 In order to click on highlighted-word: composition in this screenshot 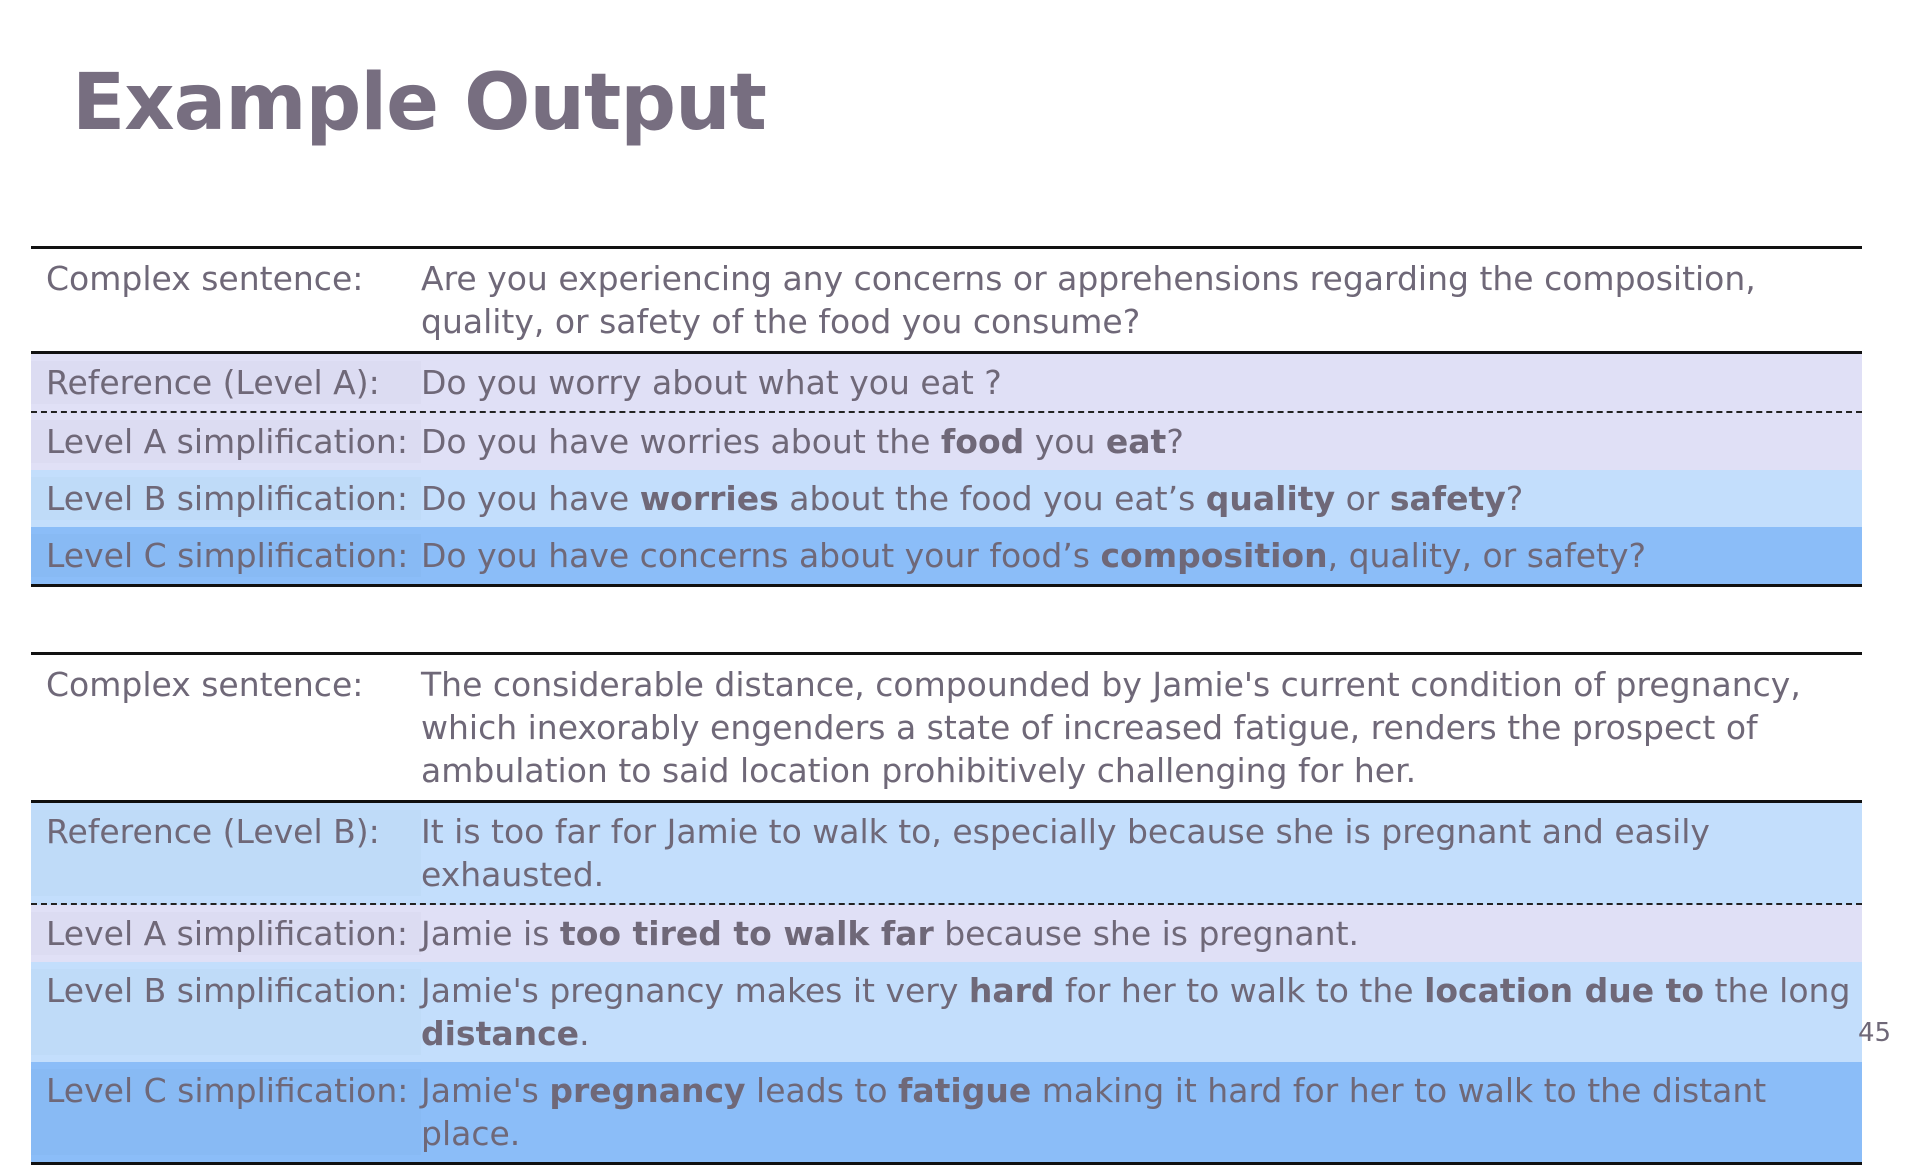, I will do `click(1214, 555)`.